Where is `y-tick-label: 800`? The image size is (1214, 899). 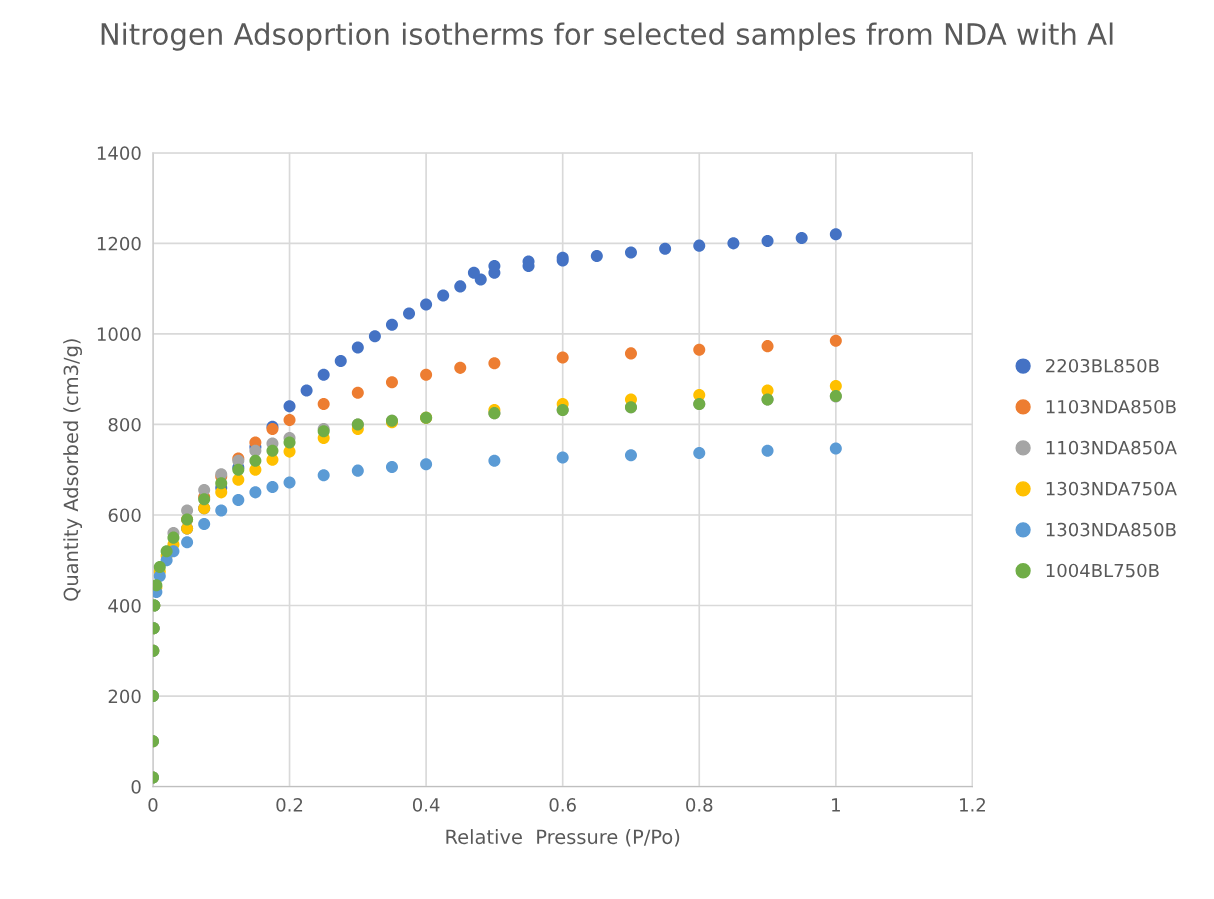
y-tick-label: 800 is located at coordinates (124, 424).